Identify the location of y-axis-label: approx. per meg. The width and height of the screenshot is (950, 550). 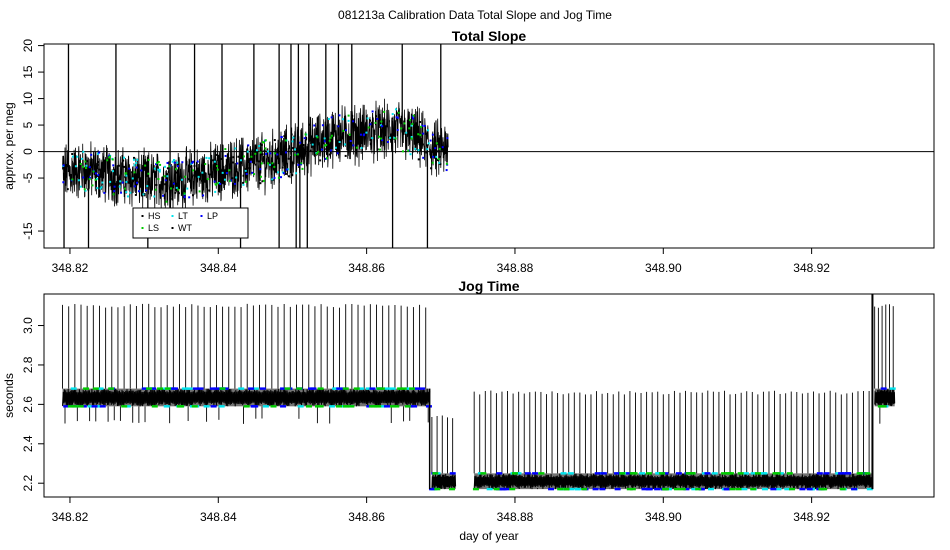
(9, 145).